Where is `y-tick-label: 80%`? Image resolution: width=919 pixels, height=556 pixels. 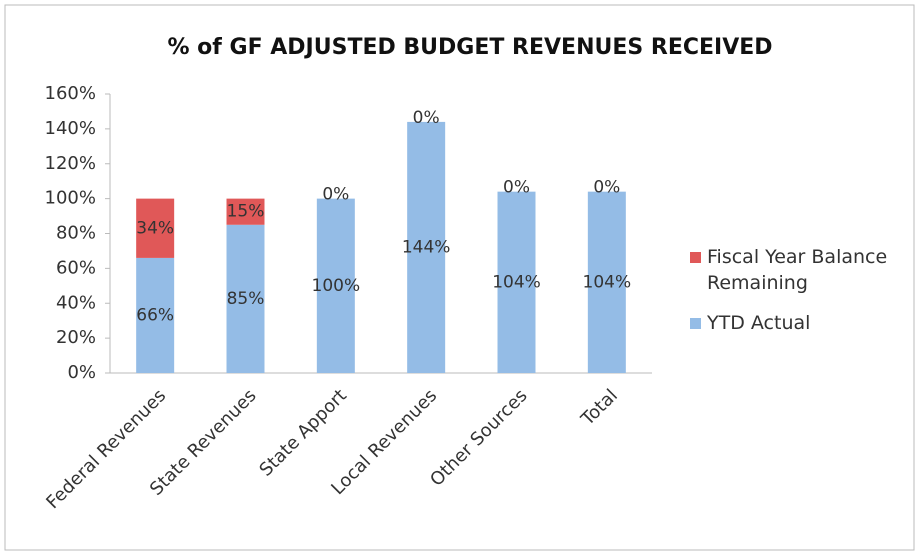 y-tick-label: 80% is located at coordinates (76, 233).